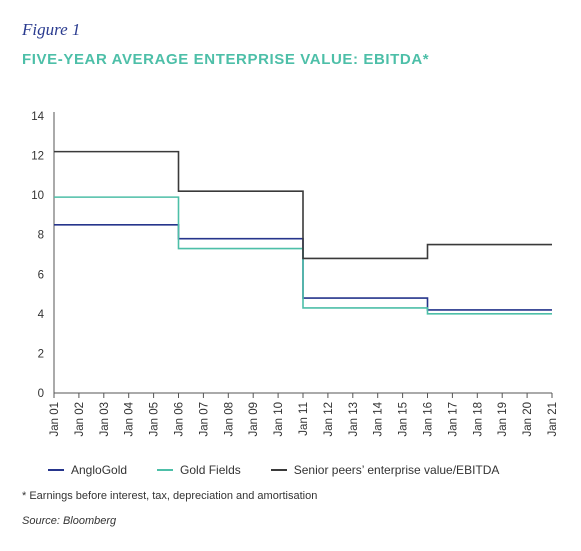 This screenshot has height=551, width=581. Describe the element at coordinates (379, 418) in the screenshot. I see `x-tick-label: Jan 14` at that location.